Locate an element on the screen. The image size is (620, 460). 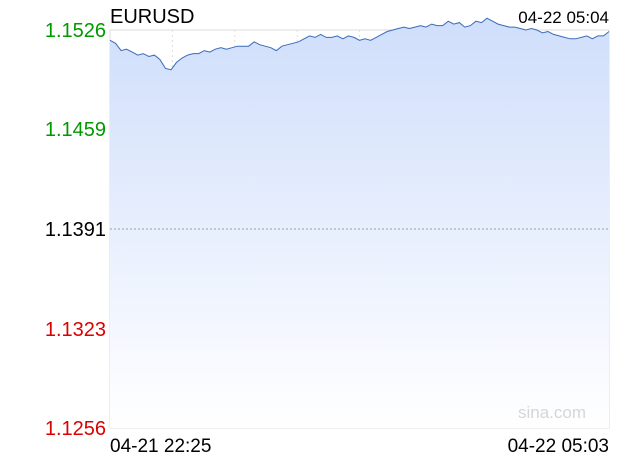
y-tick-label: 1.1459 is located at coordinates (75, 130).